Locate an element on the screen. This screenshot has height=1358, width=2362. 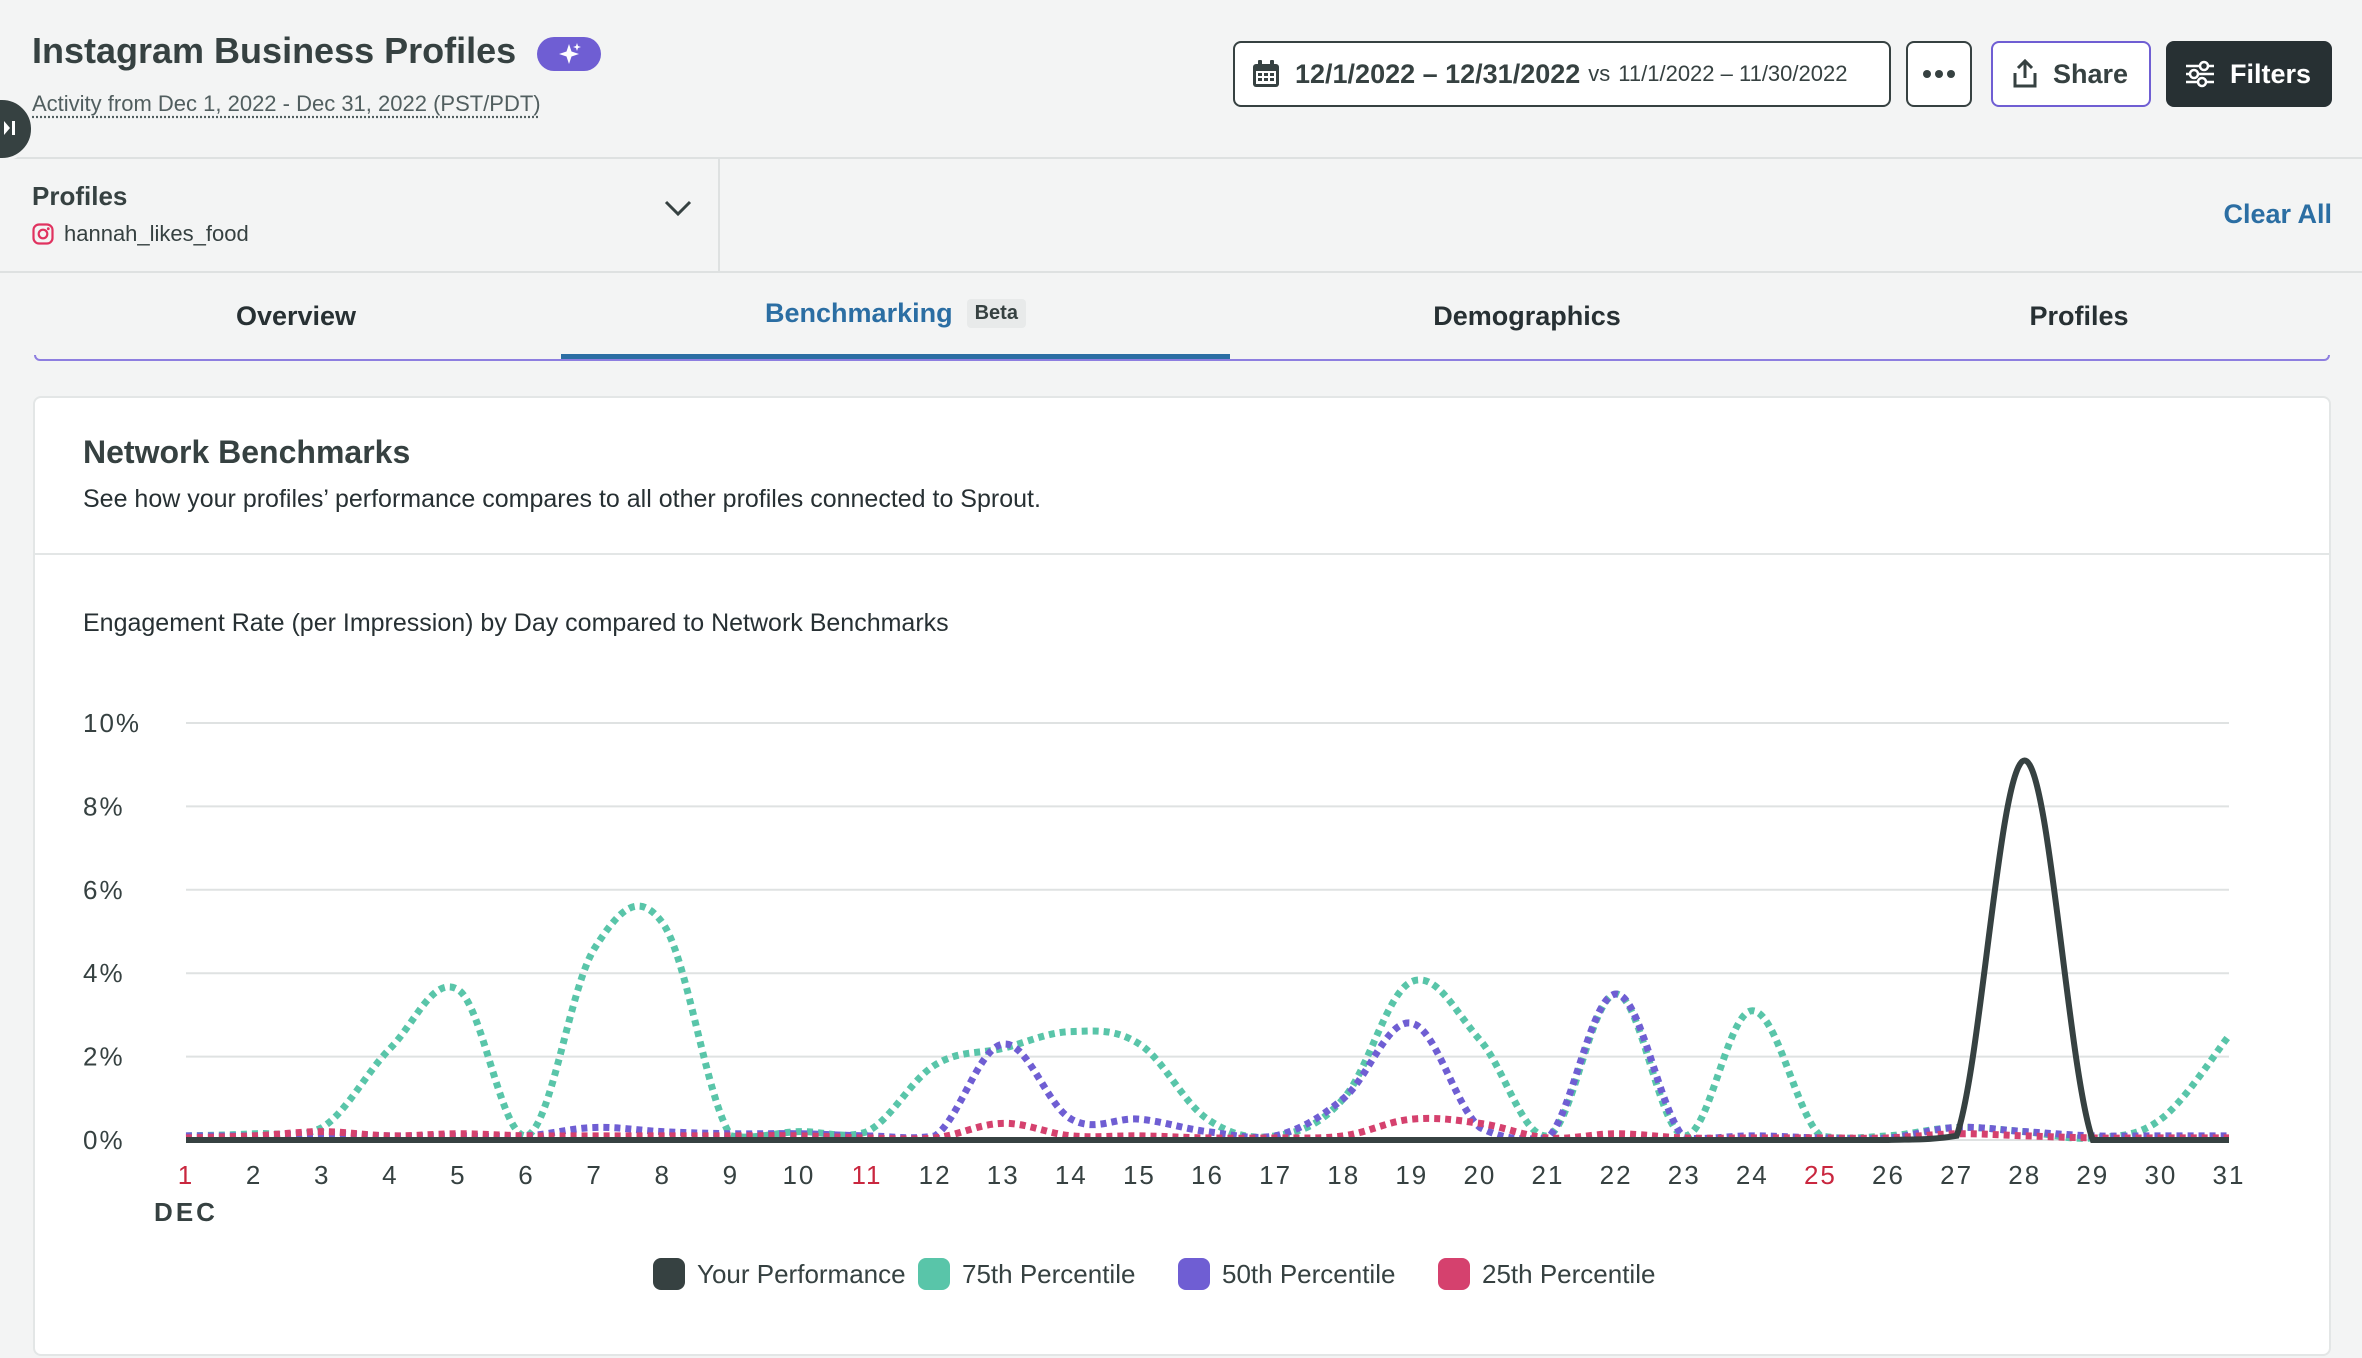
x-tick-label: 17 is located at coordinates (1275, 1175).